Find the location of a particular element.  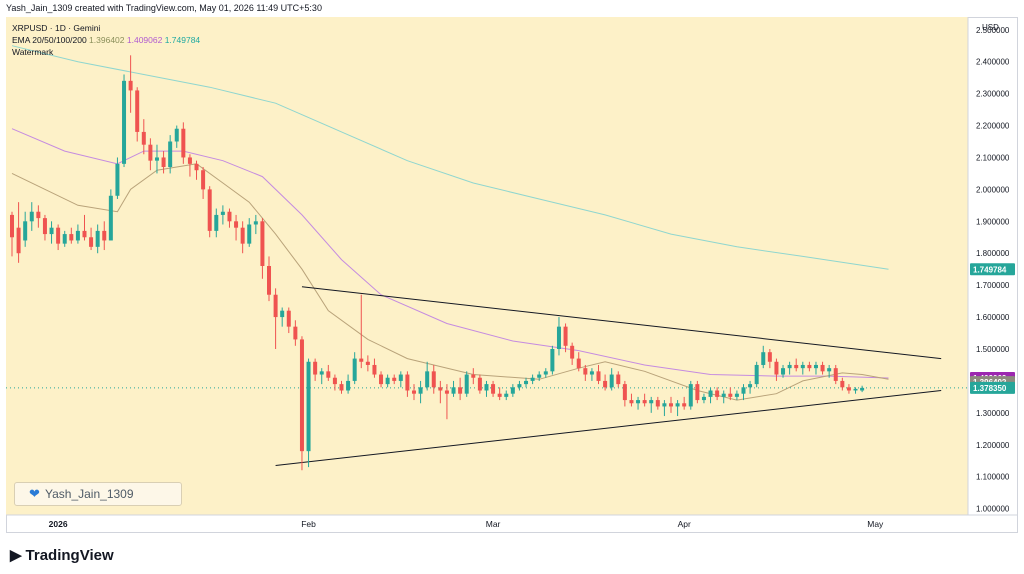

heart-icon: ❤ is located at coordinates (34, 493).